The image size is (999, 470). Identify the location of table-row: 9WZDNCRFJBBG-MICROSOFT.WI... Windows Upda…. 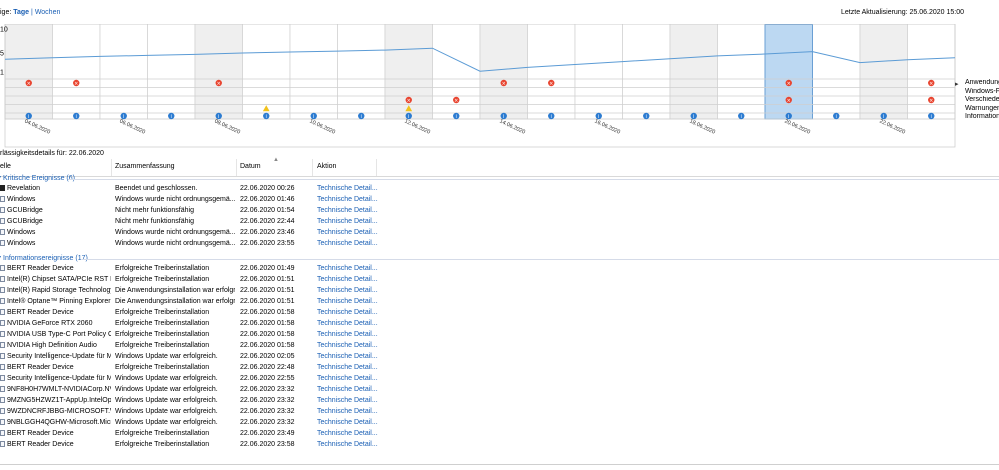
(499, 411).